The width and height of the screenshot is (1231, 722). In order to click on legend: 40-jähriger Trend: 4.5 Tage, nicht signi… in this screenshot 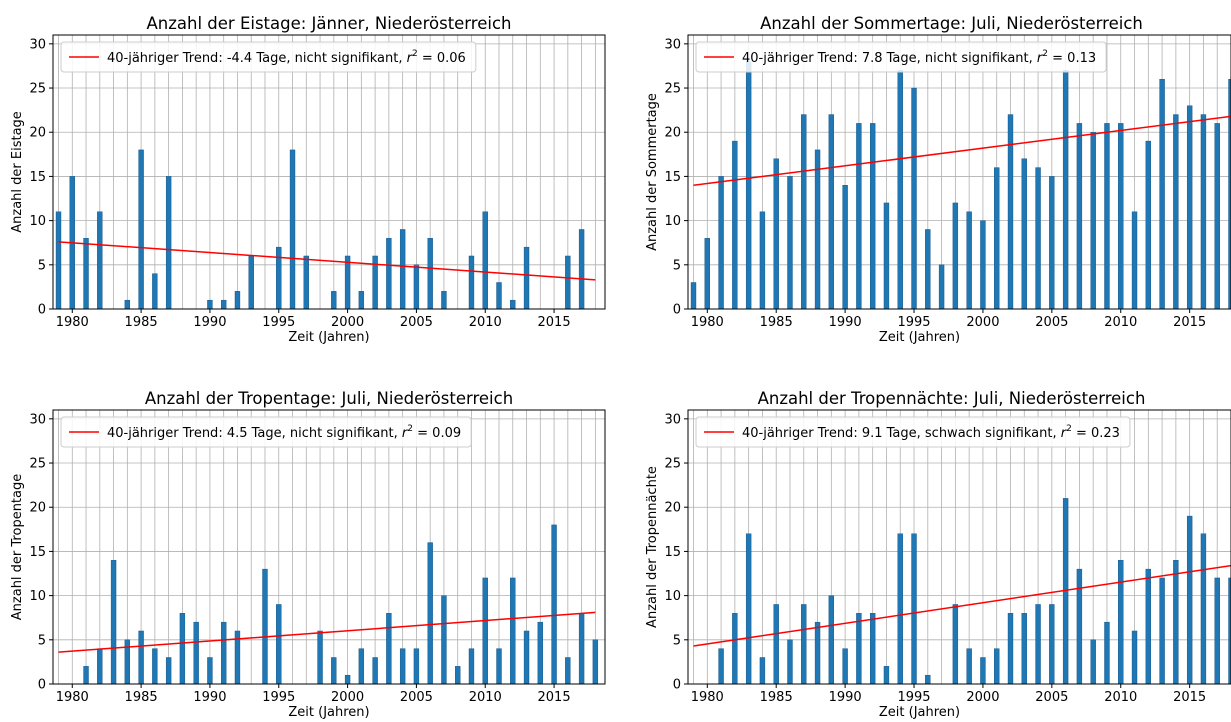, I will do `click(266, 432)`.